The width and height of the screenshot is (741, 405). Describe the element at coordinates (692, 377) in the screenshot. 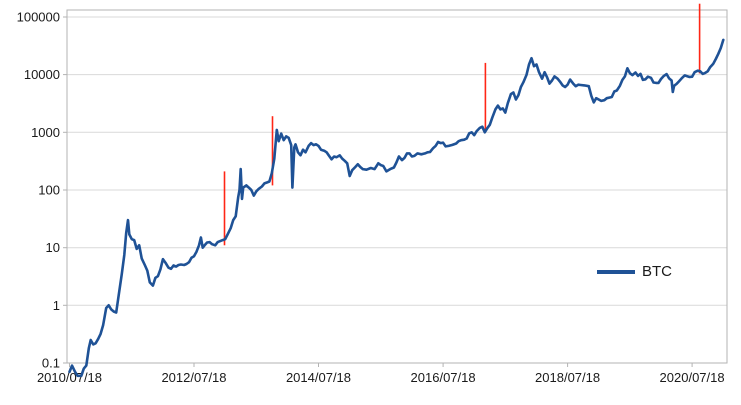

I see `x-tick-label: 2020/07/18` at that location.